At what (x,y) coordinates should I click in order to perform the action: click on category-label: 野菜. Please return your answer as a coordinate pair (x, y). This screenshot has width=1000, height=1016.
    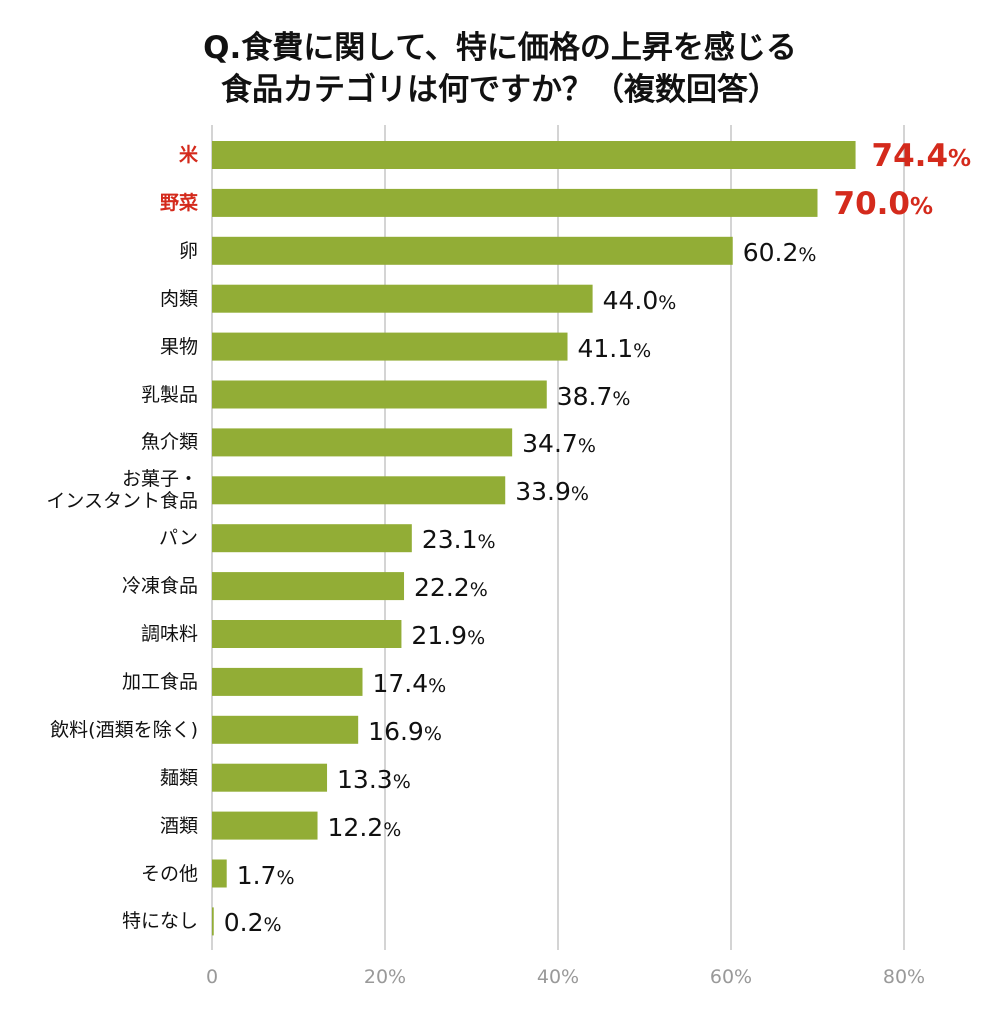
    Looking at the image, I should click on (178, 202).